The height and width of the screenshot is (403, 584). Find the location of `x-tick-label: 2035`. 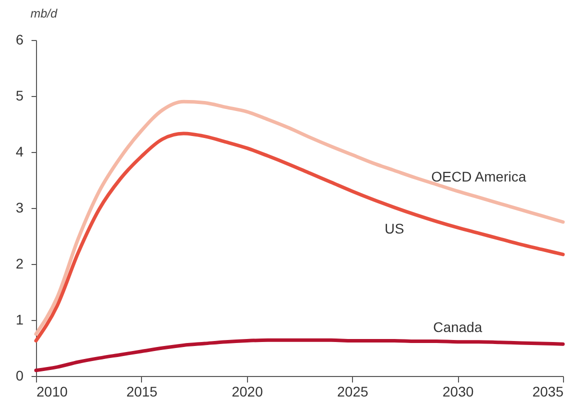

x-tick-label: 2035 is located at coordinates (548, 392).